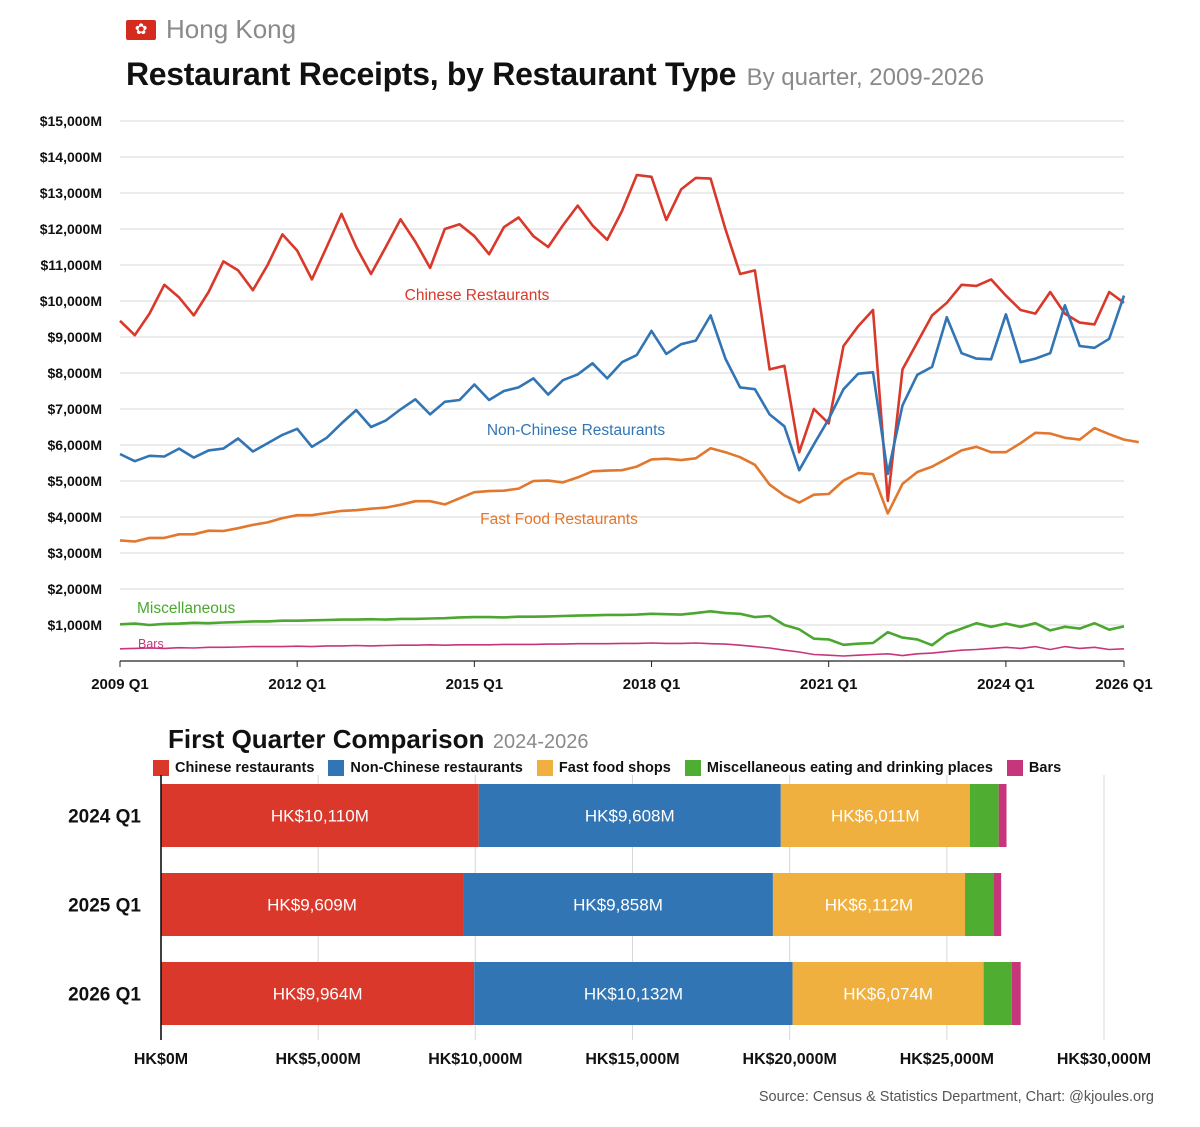 Image resolution: width=1200 pixels, height=1127 pixels. Describe the element at coordinates (849, 768) in the screenshot. I see `legend-label: Miscellaneous eating and drinking places` at that location.